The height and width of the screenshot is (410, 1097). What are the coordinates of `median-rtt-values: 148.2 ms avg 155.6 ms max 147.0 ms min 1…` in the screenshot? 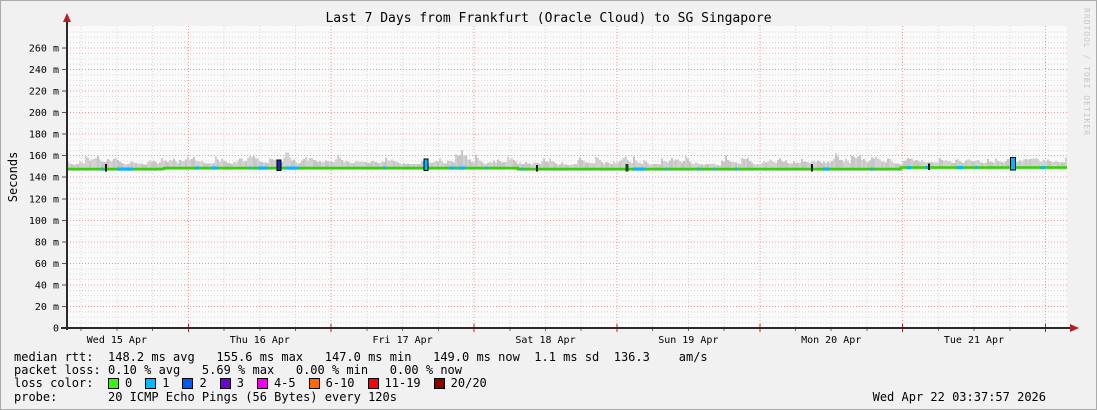 It's located at (408, 356).